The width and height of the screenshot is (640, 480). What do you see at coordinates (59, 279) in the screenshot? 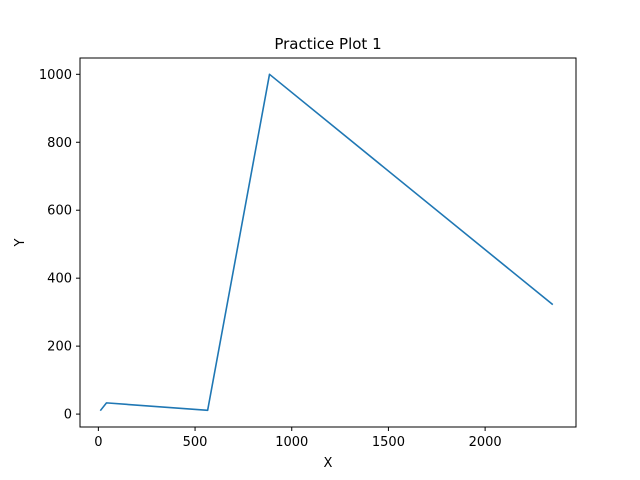
I see `y-tick-label: 400` at bounding box center [59, 279].